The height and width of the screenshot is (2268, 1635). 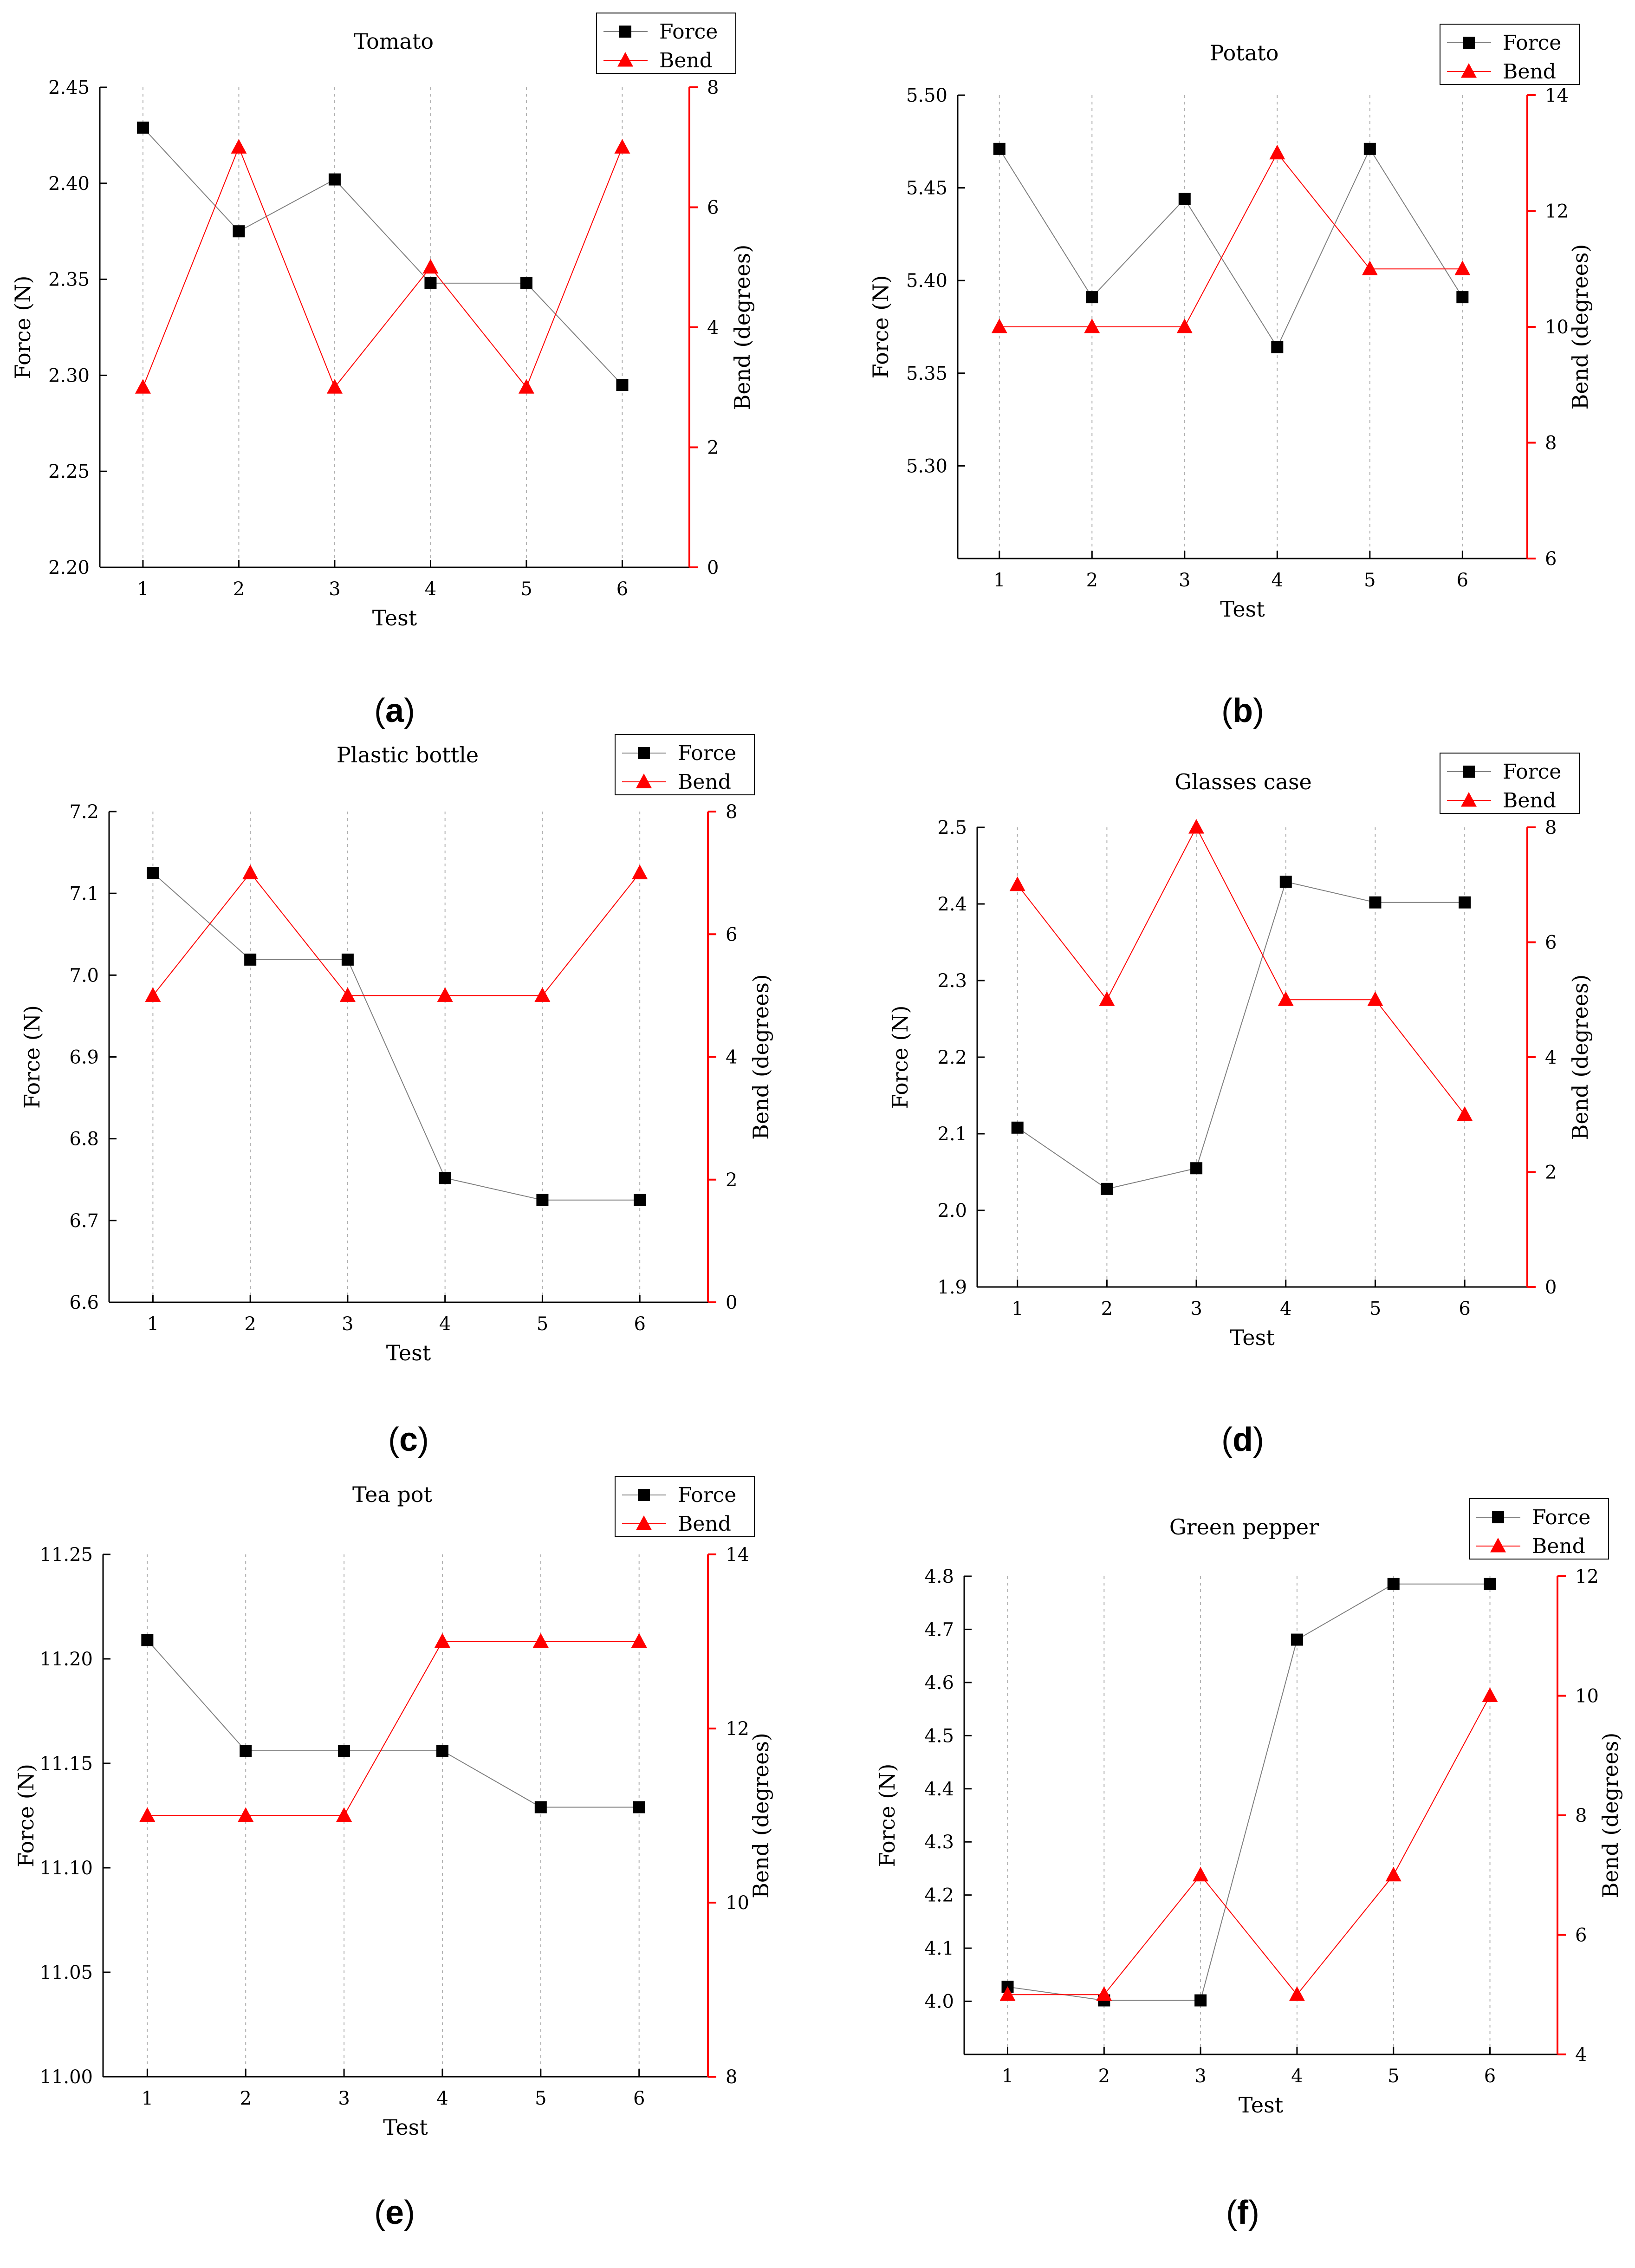 I want to click on caption-close-paren: ), so click(x=409, y=710).